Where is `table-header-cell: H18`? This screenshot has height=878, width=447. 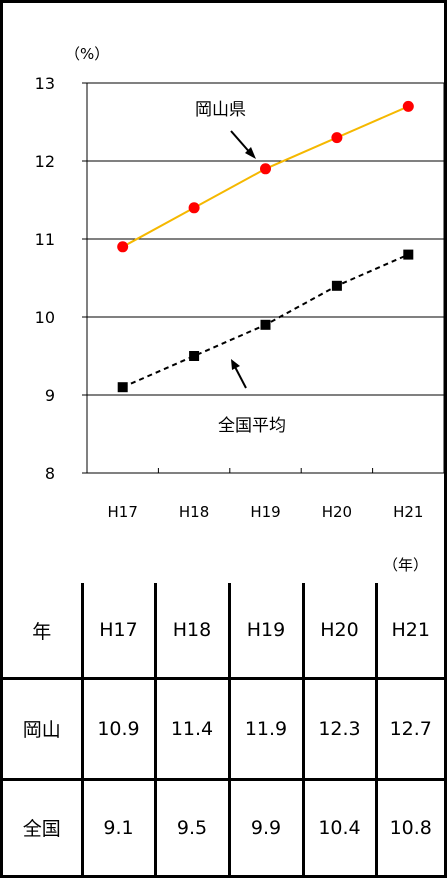
table-header-cell: H18 is located at coordinates (192, 632).